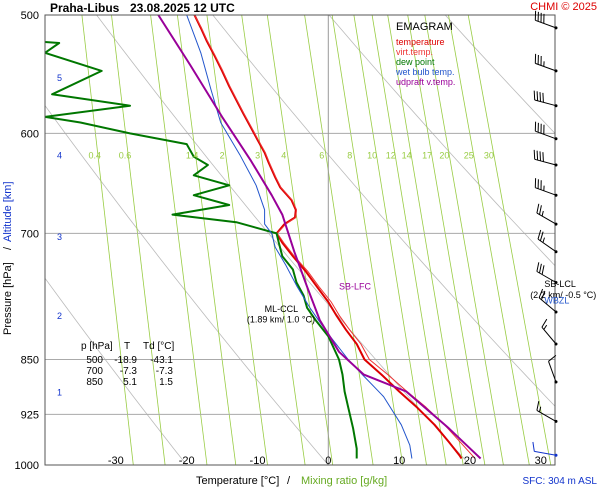 The height and width of the screenshot is (500, 600). Describe the element at coordinates (424, 27) in the screenshot. I see `chart-title: EMAGRAM` at that location.